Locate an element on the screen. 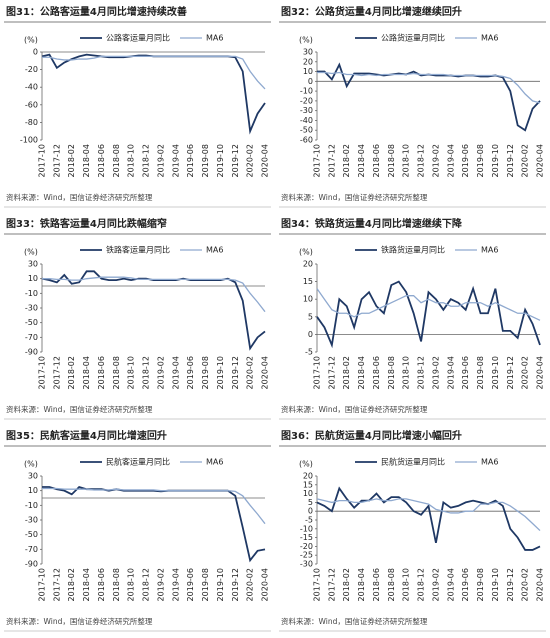 This screenshot has height=638, width=550. y-tick-label: -80 is located at coordinates (31, 122).